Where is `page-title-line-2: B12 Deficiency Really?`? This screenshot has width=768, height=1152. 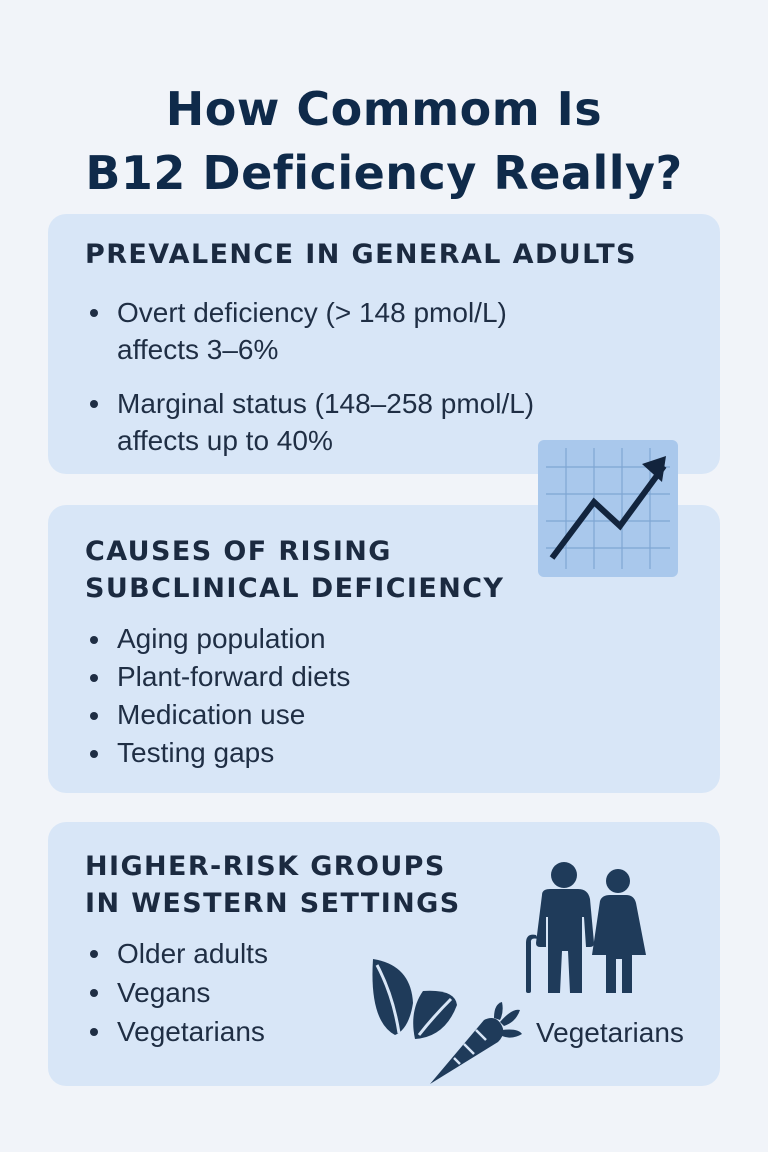
page-title-line-2: B12 Deficiency Really? is located at coordinates (384, 172).